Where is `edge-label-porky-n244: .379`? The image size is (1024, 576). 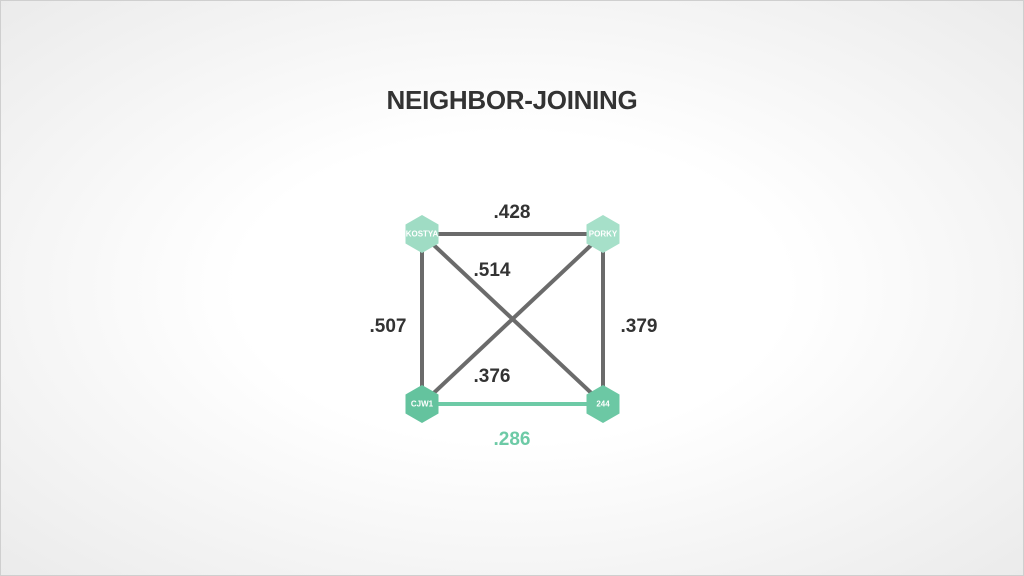 edge-label-porky-n244: .379 is located at coordinates (639, 326).